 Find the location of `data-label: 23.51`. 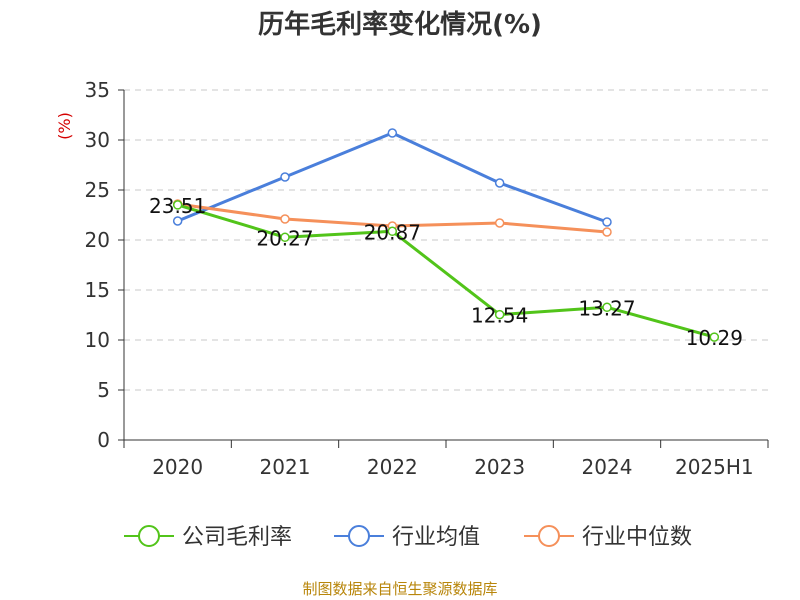

data-label: 23.51 is located at coordinates (177, 206).